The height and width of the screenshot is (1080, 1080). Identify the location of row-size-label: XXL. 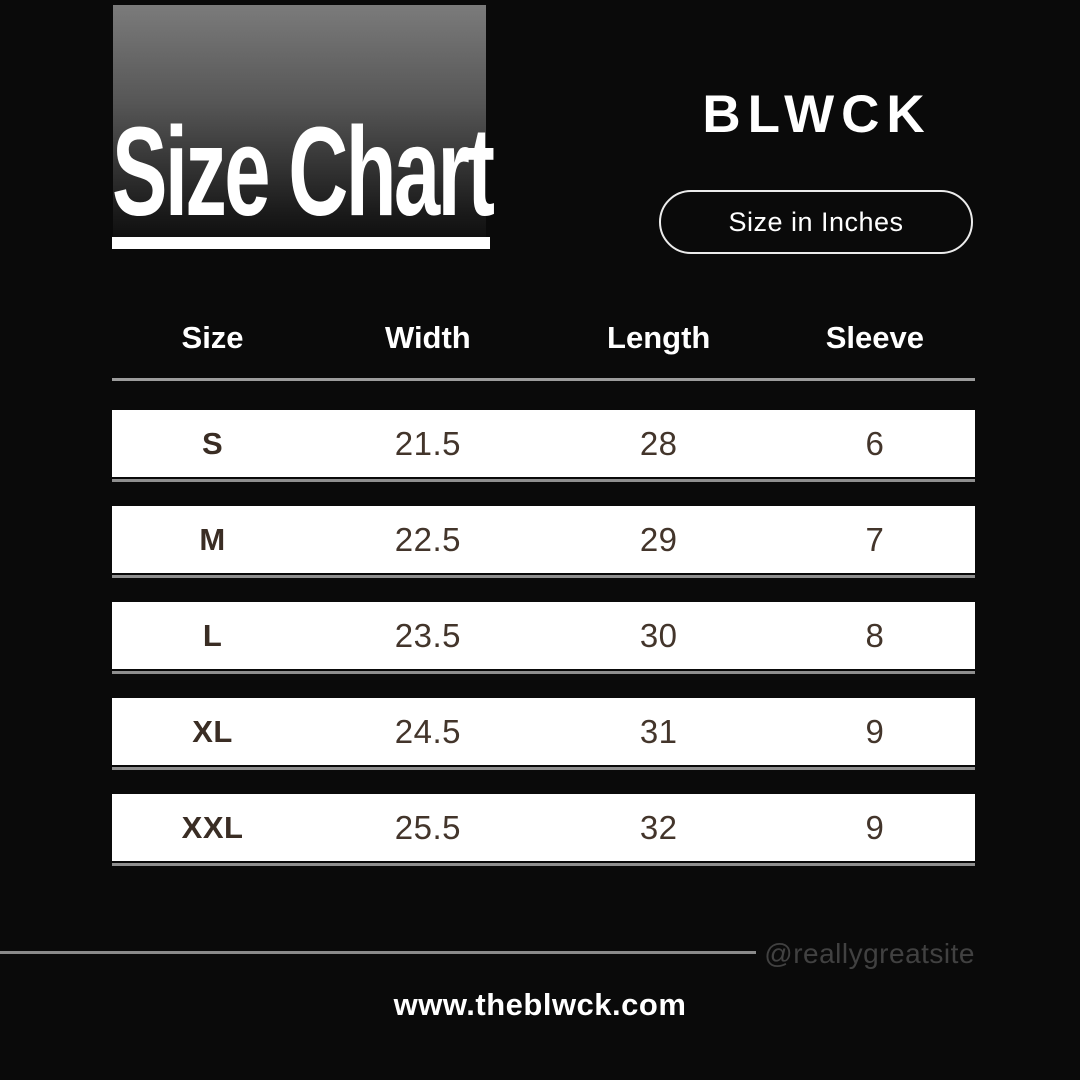
(212, 827).